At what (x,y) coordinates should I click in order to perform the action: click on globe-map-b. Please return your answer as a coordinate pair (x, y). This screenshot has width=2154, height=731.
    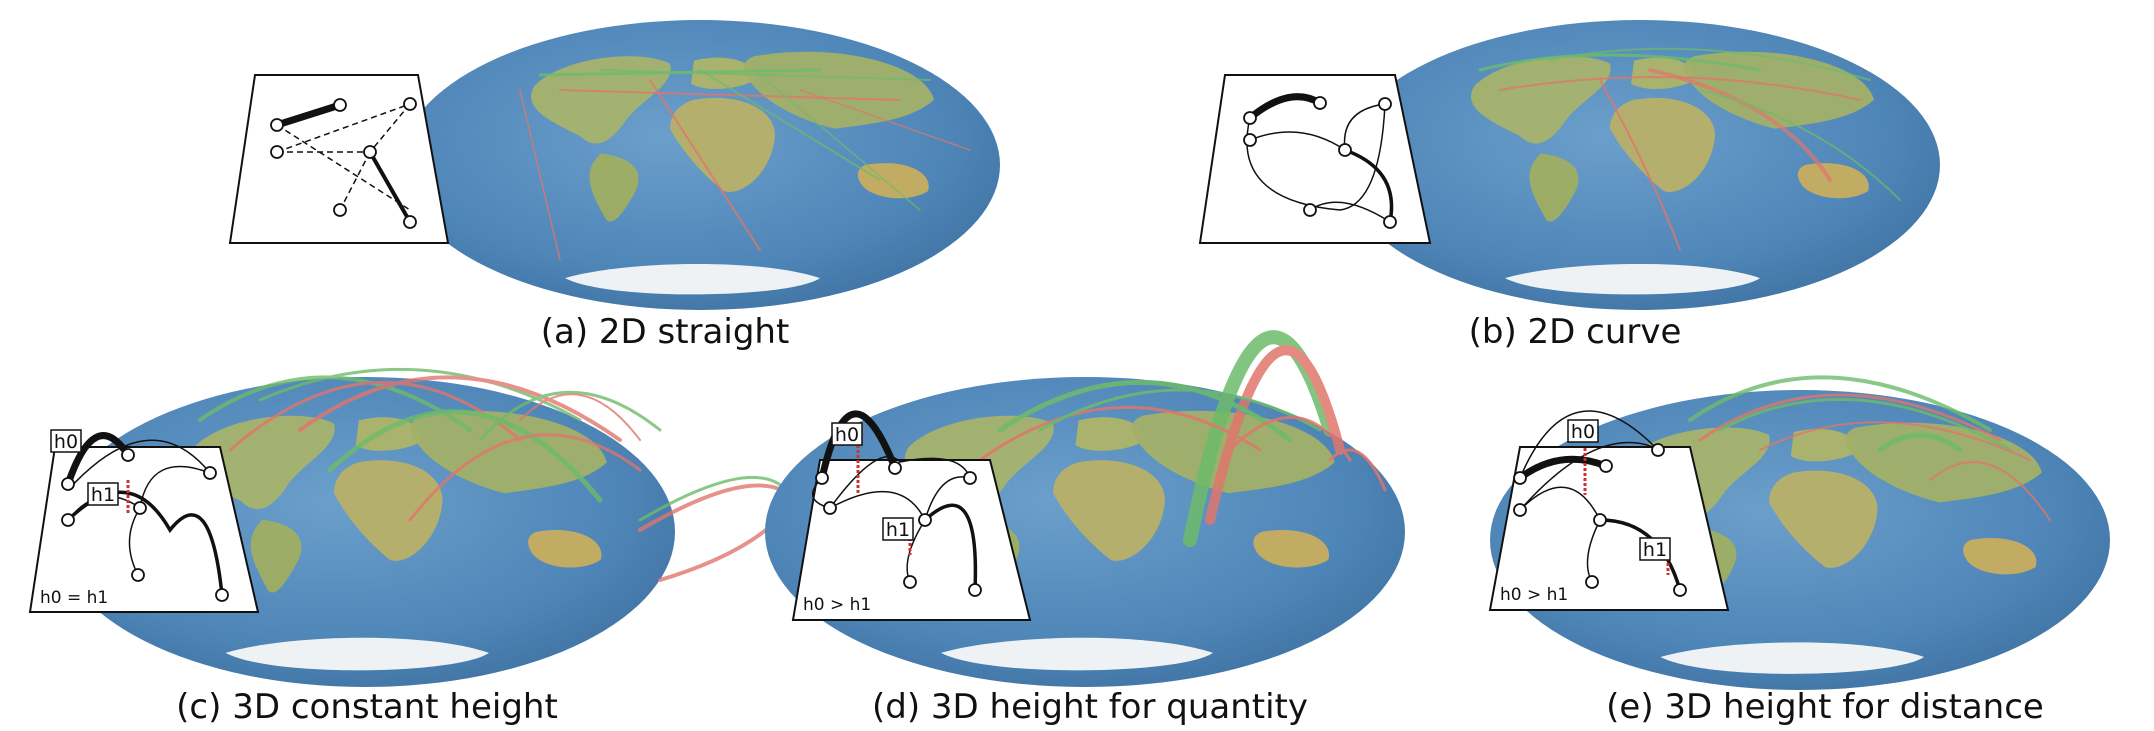
    Looking at the image, I should click on (1640, 165).